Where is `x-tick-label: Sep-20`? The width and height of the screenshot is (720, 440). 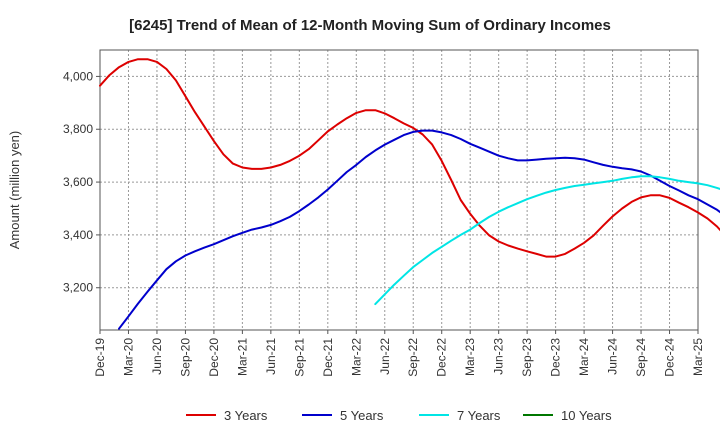
x-tick-label: Sep-20 is located at coordinates (185, 357).